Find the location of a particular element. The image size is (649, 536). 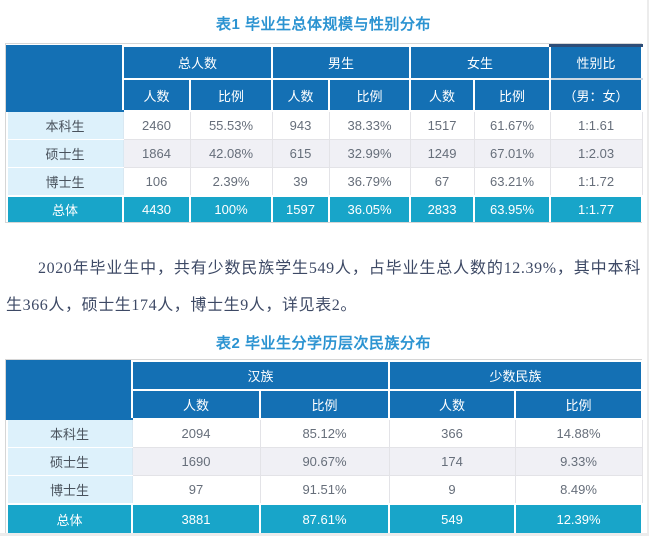

data-cell: 36.05% is located at coordinates (370, 208).